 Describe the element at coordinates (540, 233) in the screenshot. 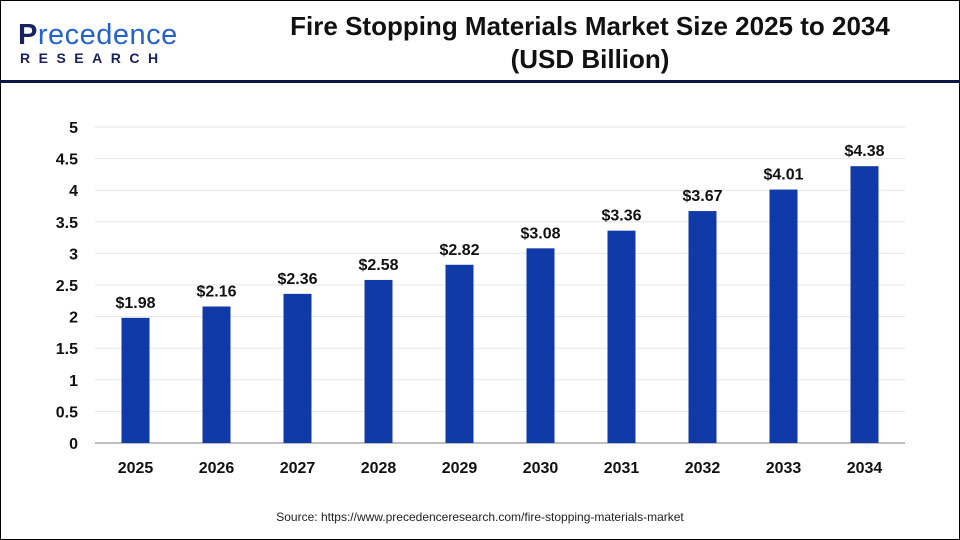

I see `data-label: $3.08` at that location.